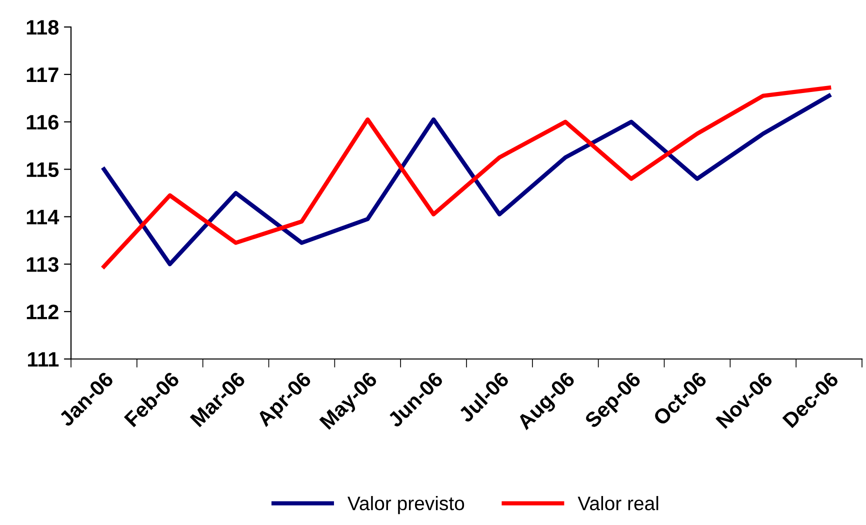 The width and height of the screenshot is (866, 525). I want to click on y-tick-label: 113, so click(42, 264).